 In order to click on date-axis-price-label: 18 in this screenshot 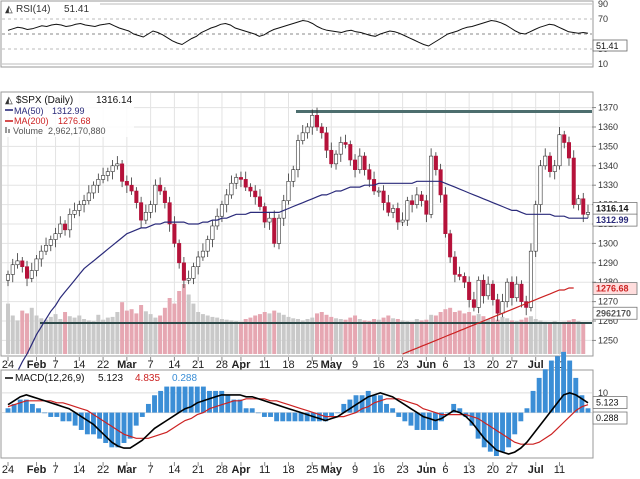, I will do `click(288, 365)`.